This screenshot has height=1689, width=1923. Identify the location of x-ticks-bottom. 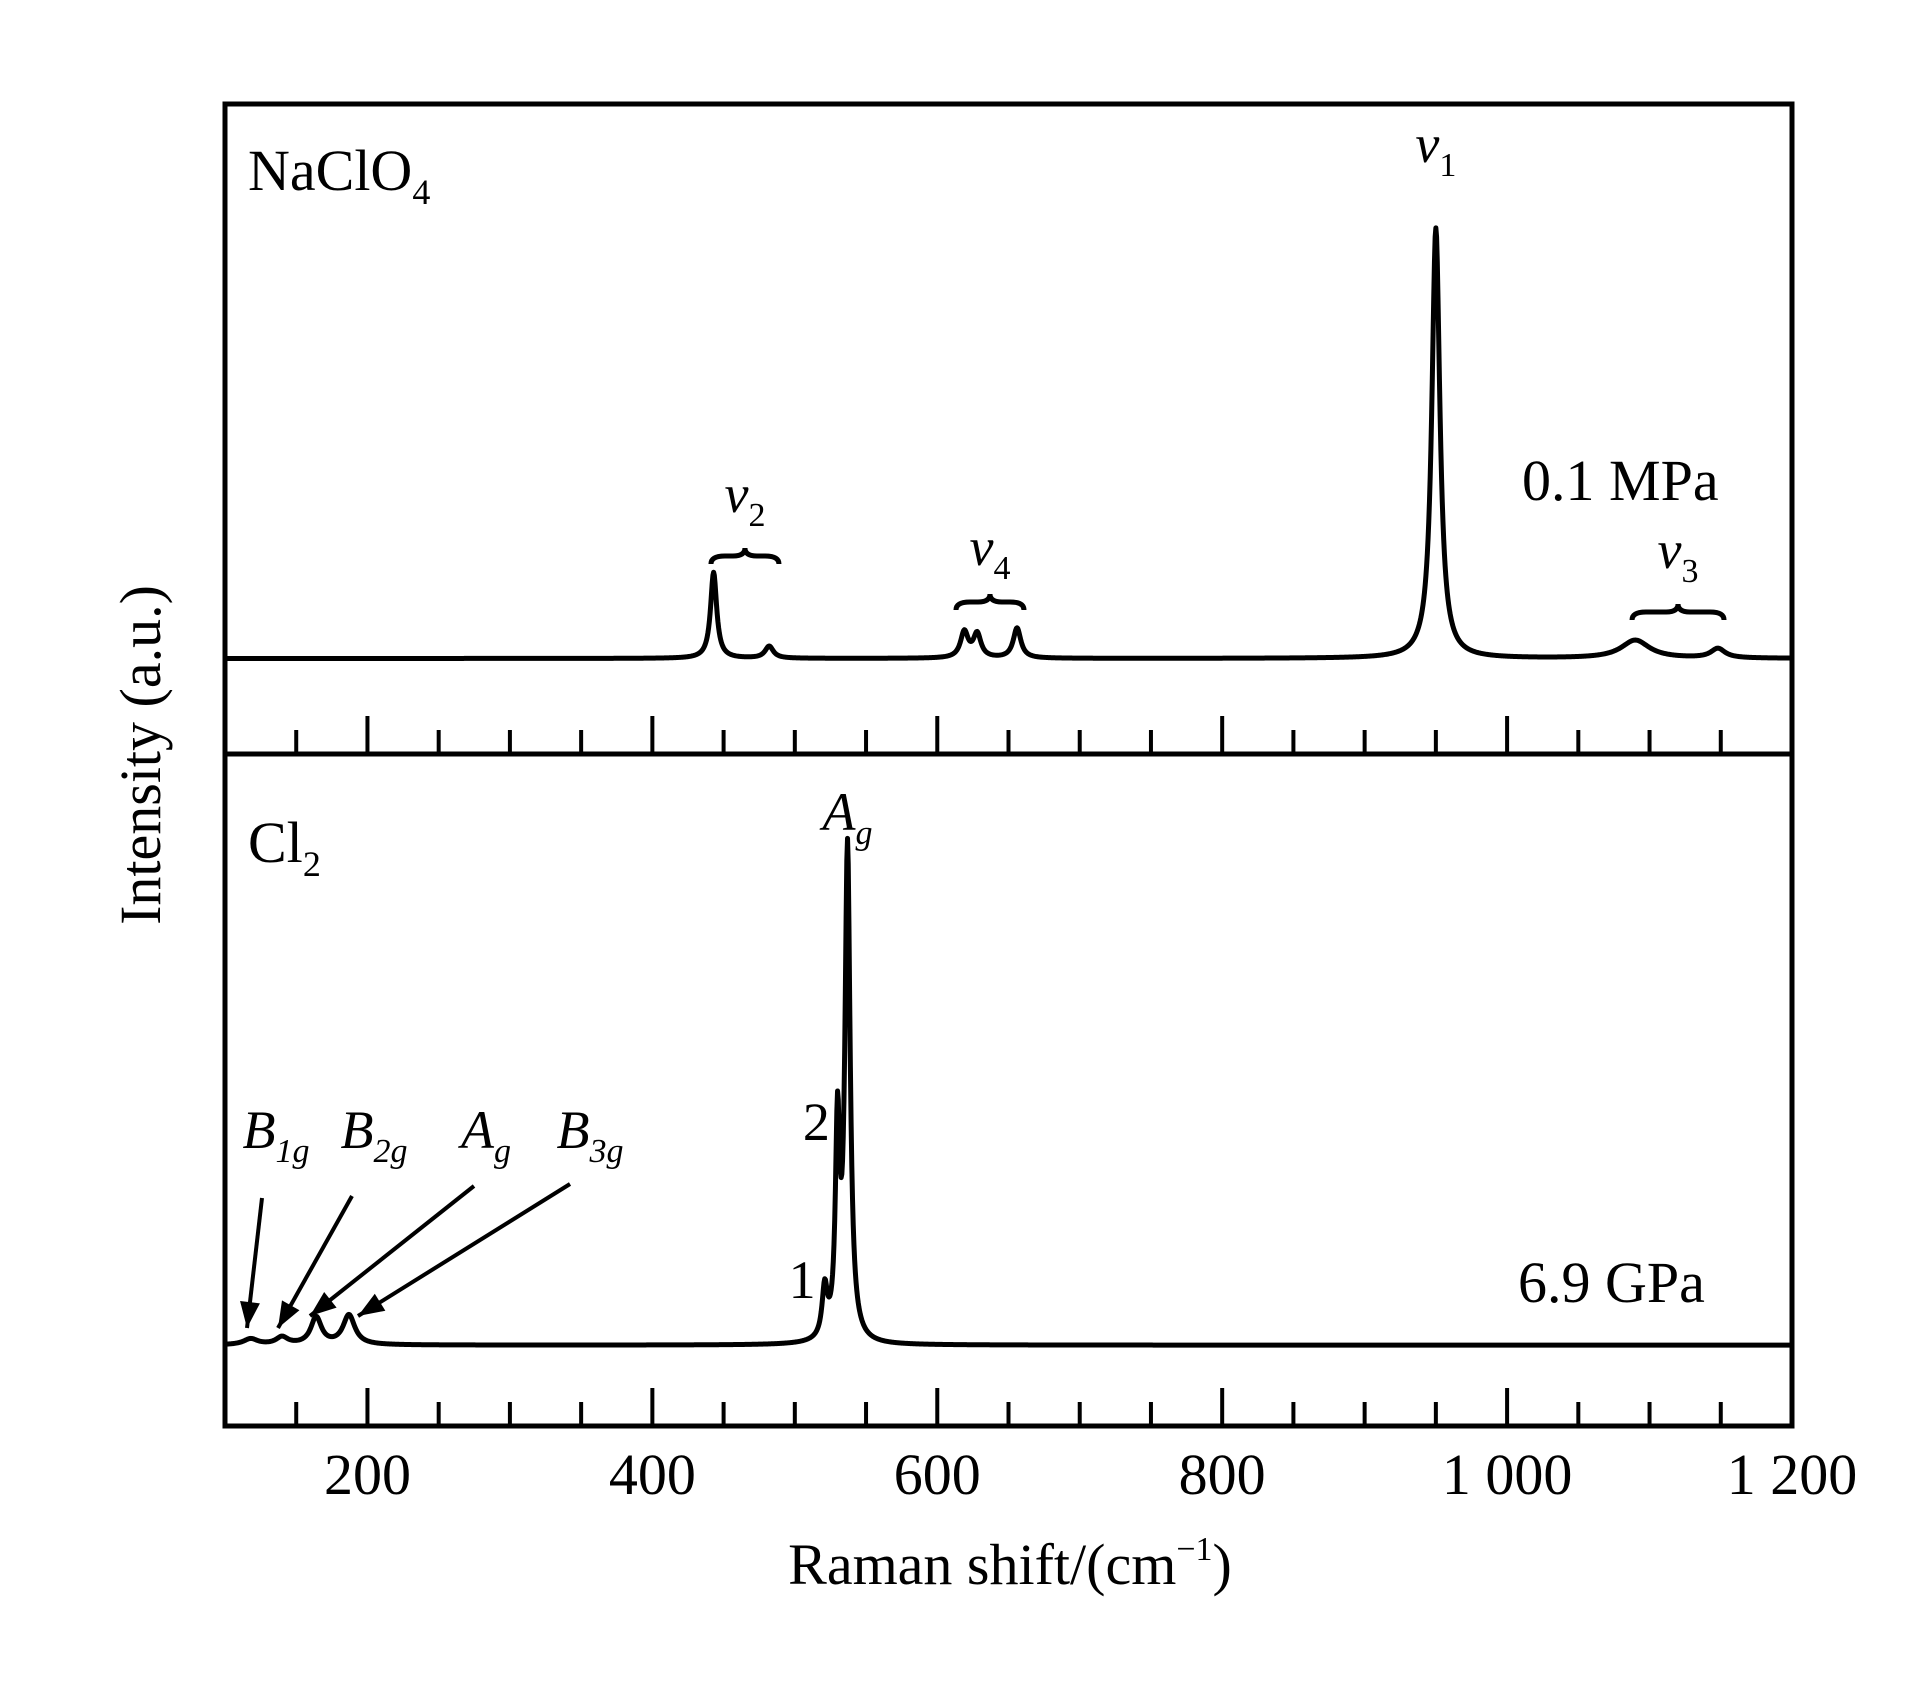
(1008, 1407).